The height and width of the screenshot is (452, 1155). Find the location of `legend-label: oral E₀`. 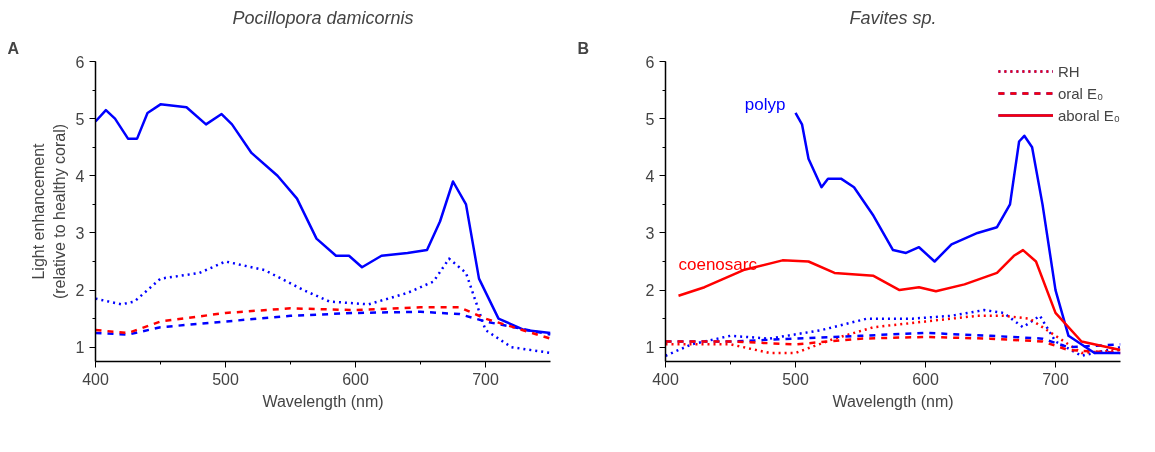

legend-label: oral E₀ is located at coordinates (1080, 93).